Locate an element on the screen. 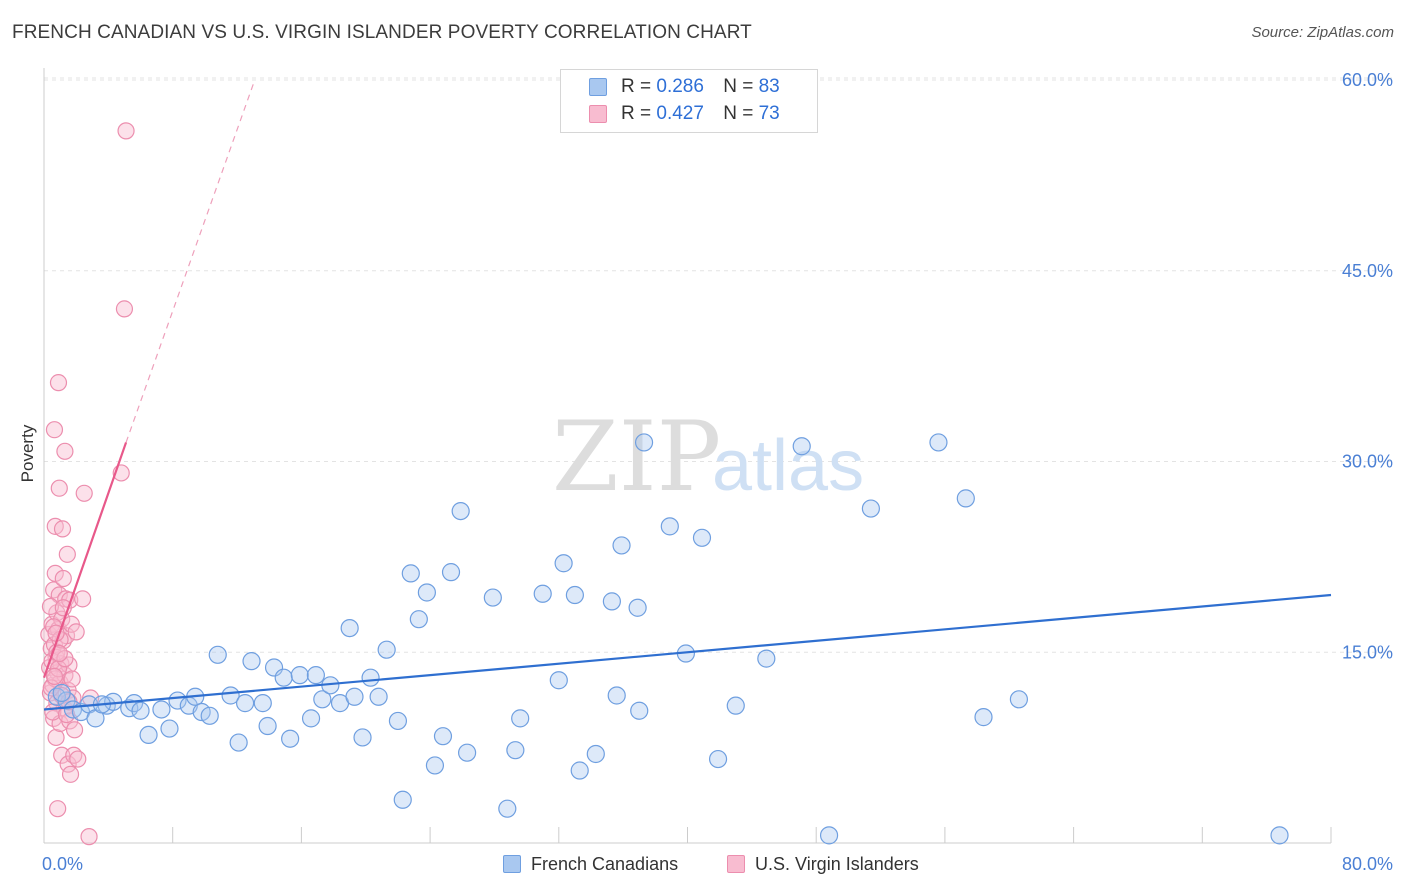 This screenshot has width=1406, height=892. bottom-legend-virgin-islanders: U.S. Virgin Islanders is located at coordinates (823, 864).